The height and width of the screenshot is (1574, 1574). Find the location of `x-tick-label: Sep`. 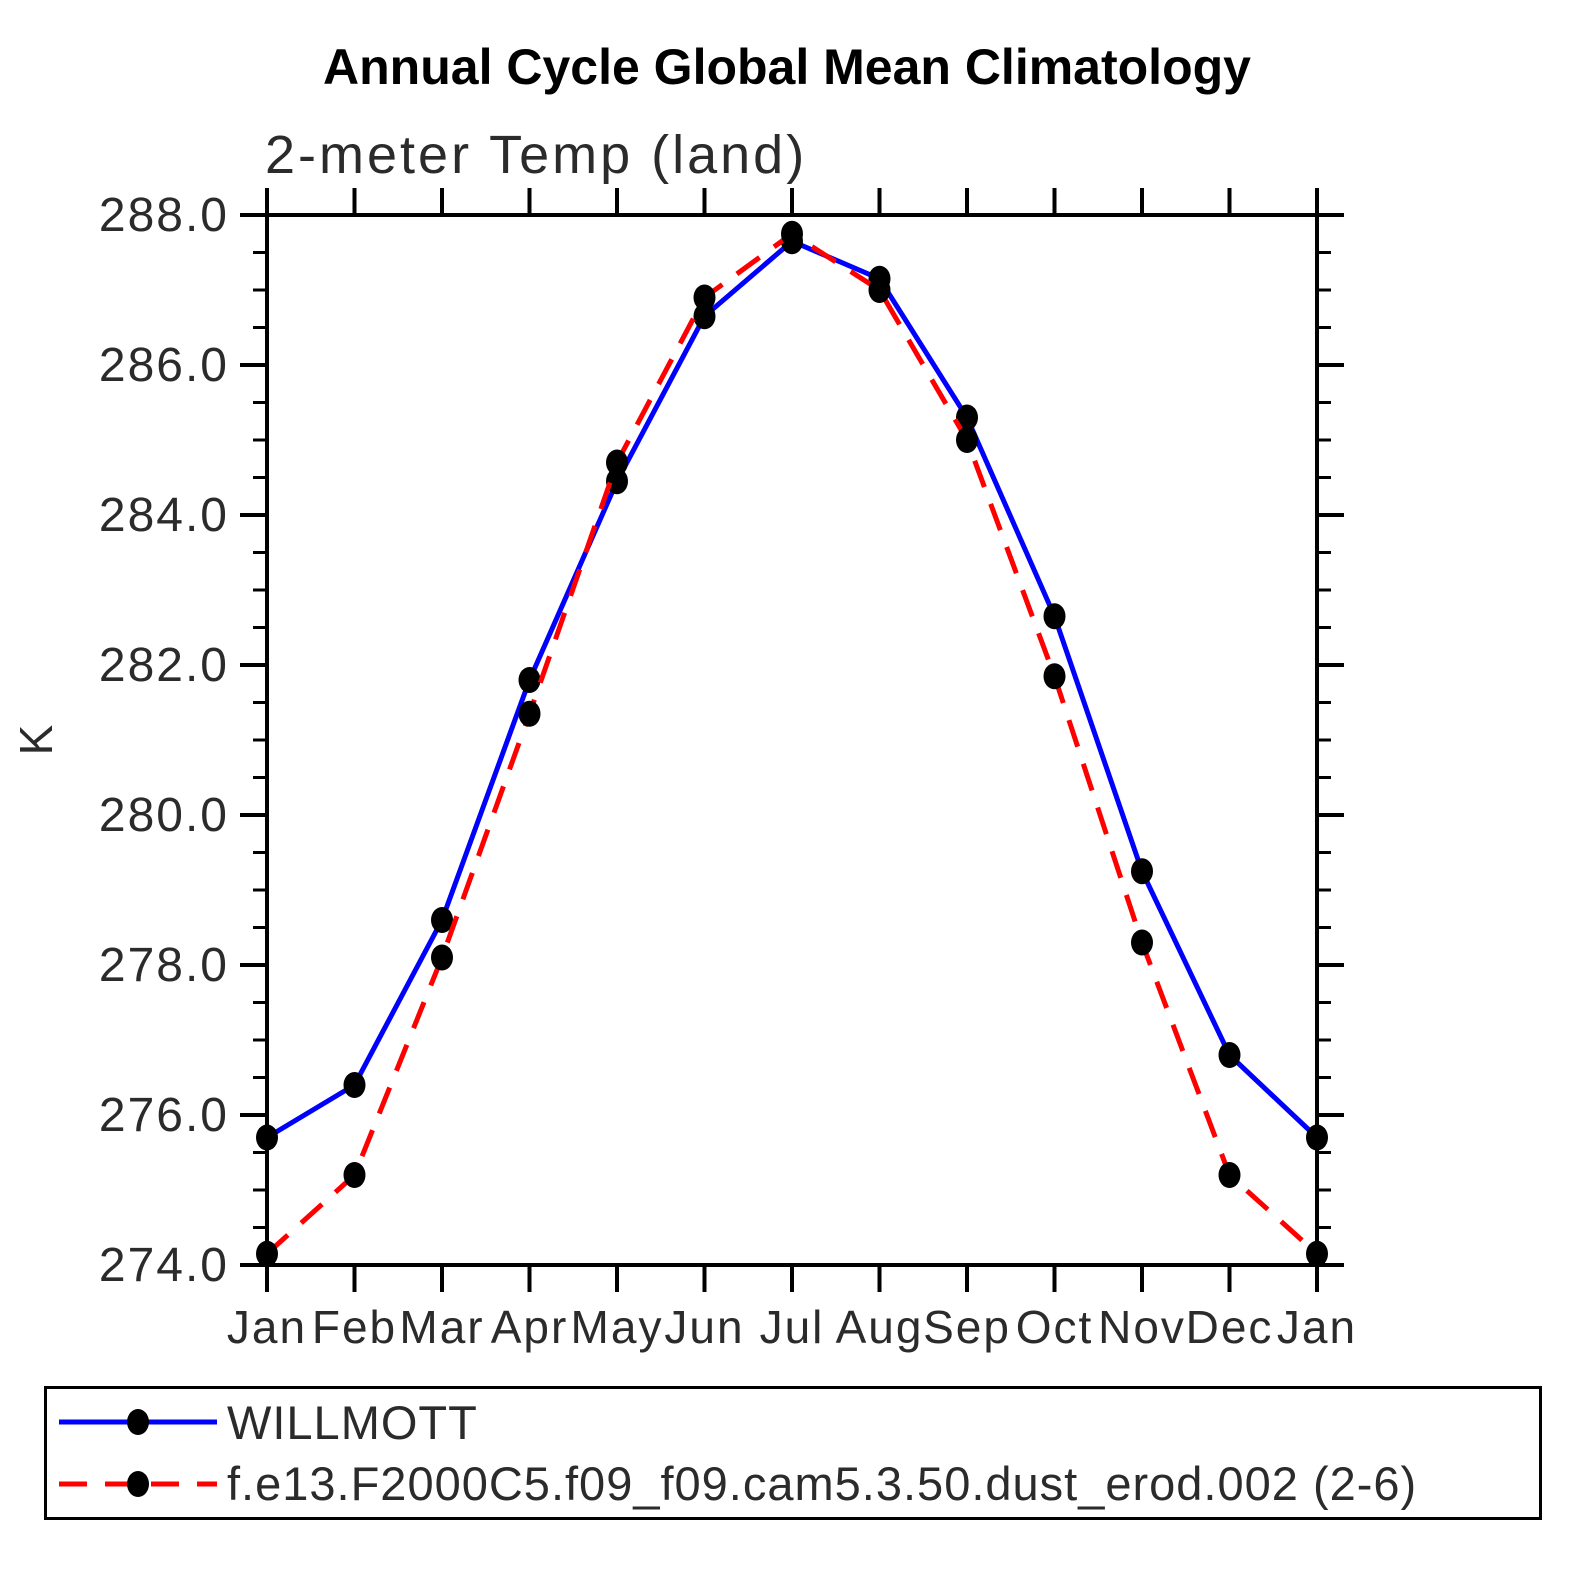

x-tick-label: Sep is located at coordinates (967, 1327).